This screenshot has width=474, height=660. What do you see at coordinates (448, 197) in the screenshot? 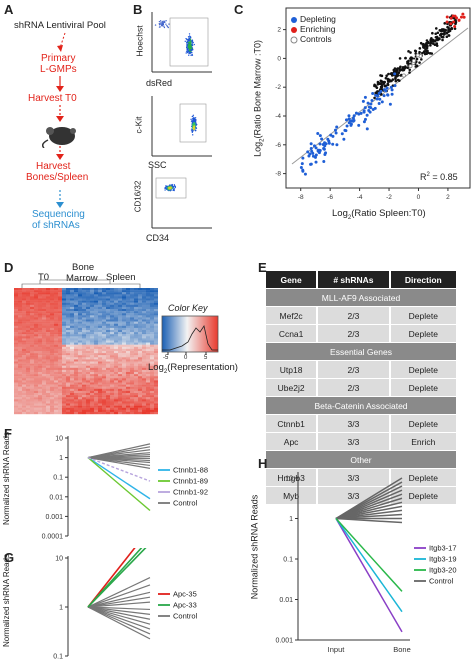
I see `x-tick-label: 2` at bounding box center [448, 197].